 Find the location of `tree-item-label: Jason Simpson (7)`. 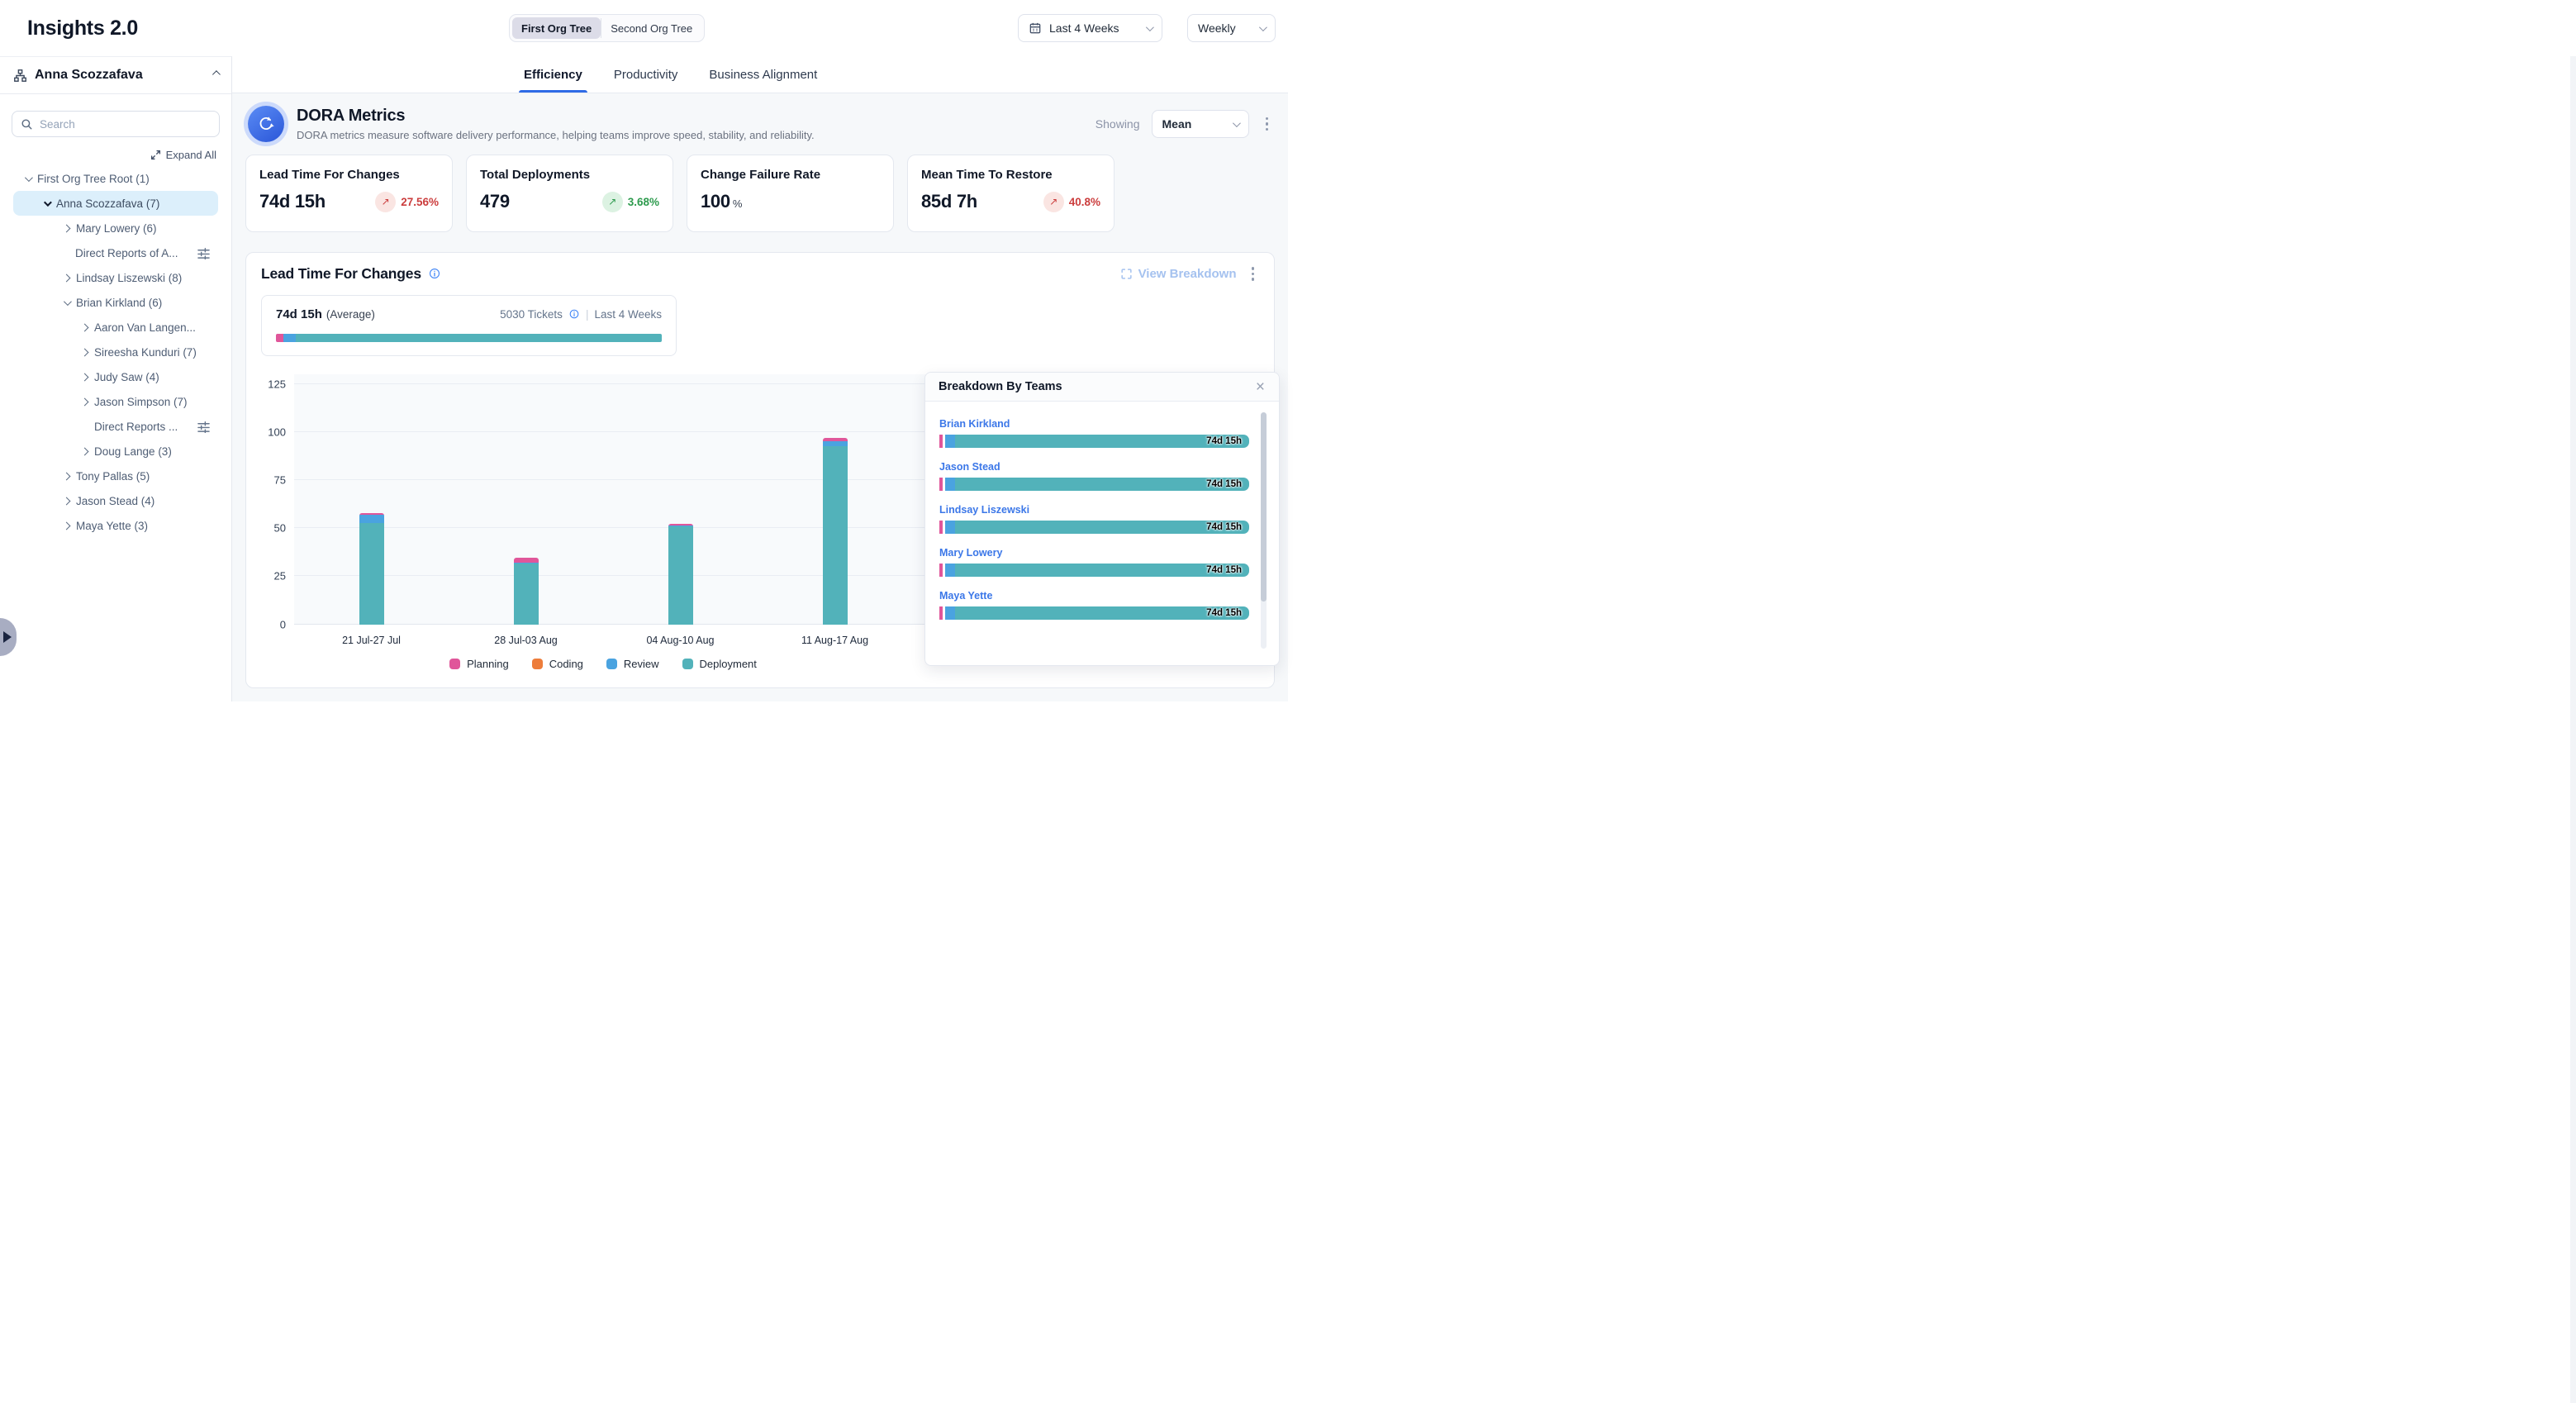

tree-item-label: Jason Simpson (7) is located at coordinates (141, 401).